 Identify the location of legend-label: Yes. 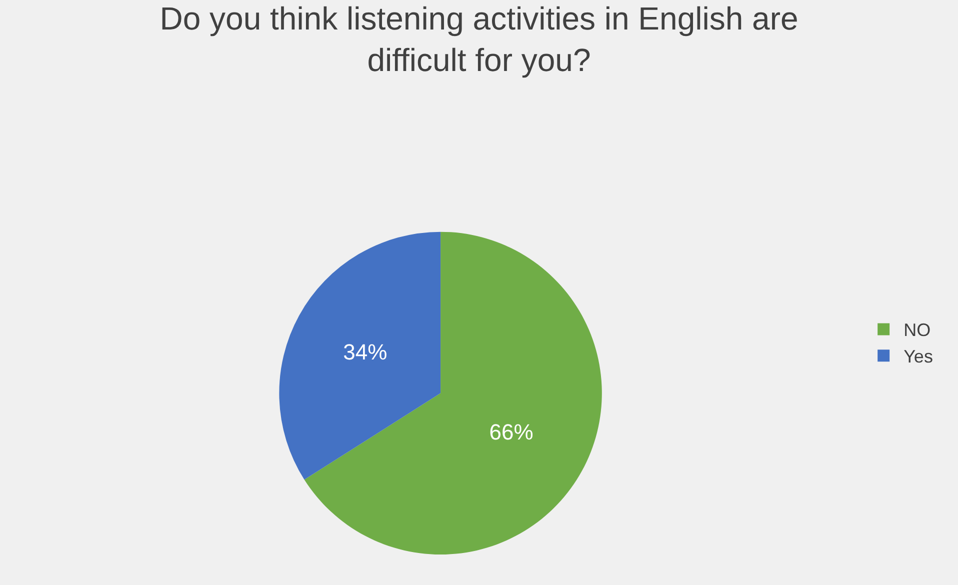
(918, 356).